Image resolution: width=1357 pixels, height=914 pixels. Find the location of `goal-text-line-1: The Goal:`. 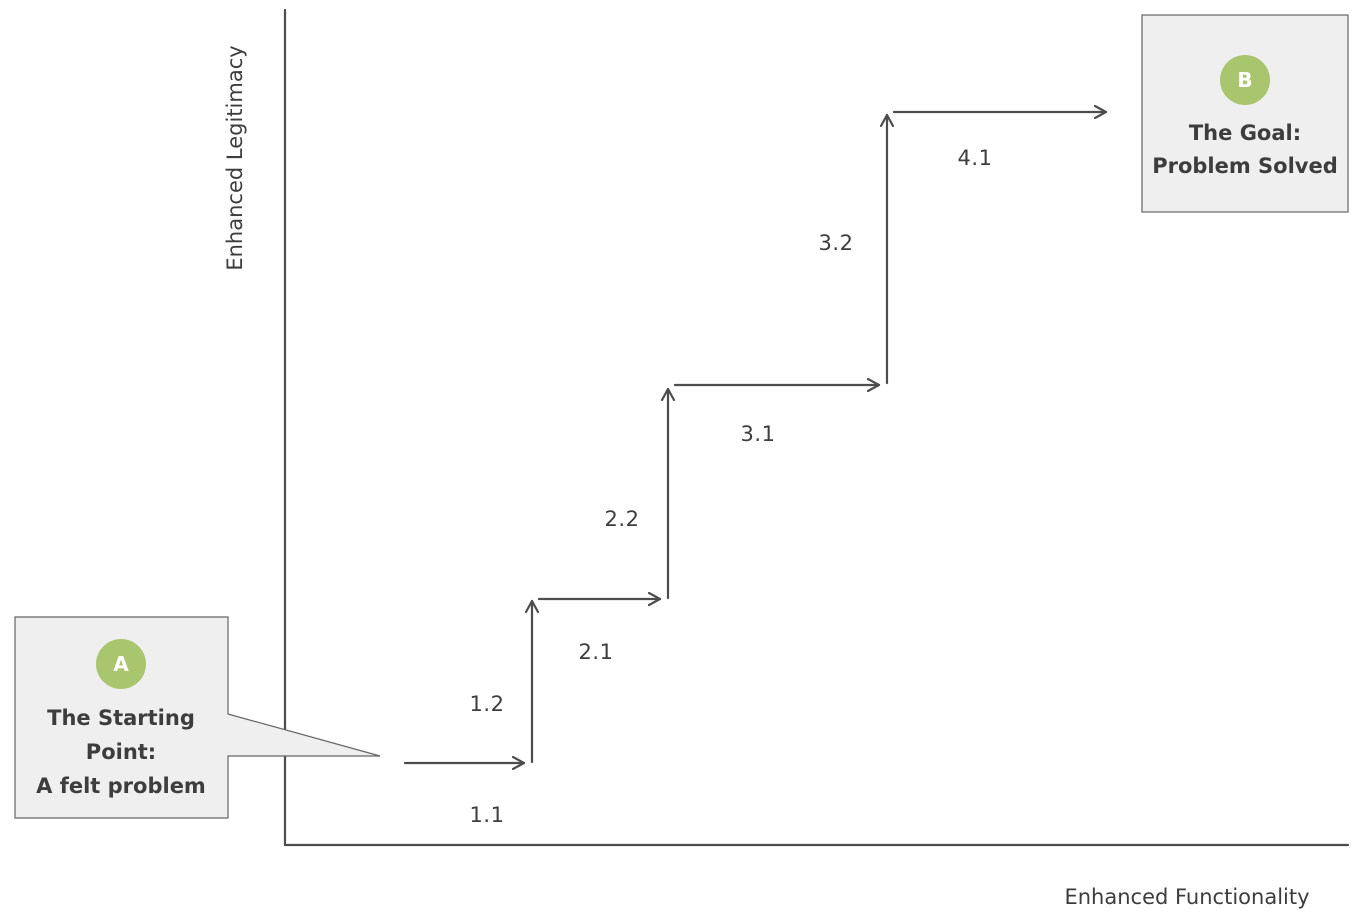

goal-text-line-1: The Goal: is located at coordinates (1245, 133).